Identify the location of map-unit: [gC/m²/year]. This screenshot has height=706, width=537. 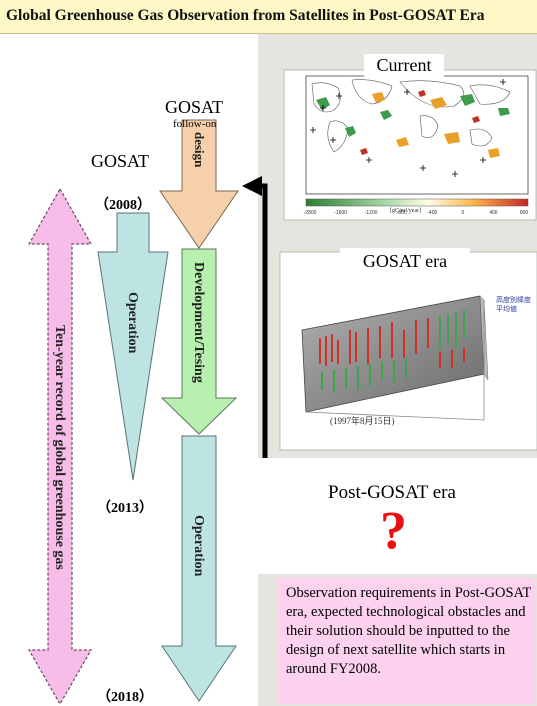
(406, 211).